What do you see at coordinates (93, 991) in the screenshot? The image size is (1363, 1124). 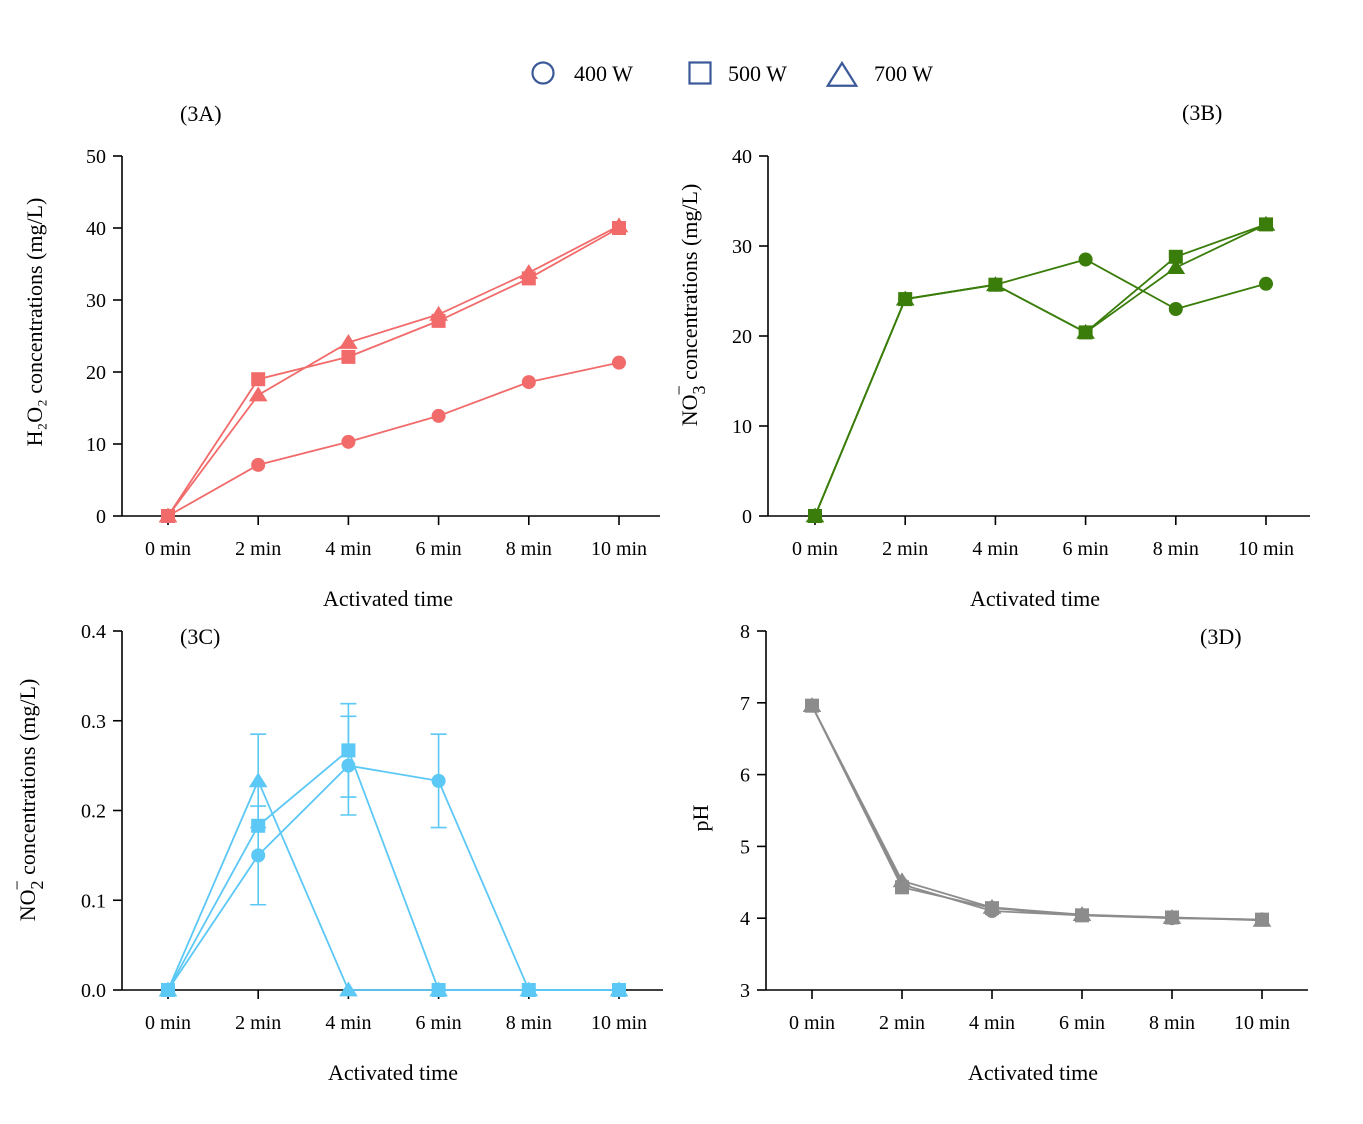 I see `y-tick-label: 0.0` at bounding box center [93, 991].